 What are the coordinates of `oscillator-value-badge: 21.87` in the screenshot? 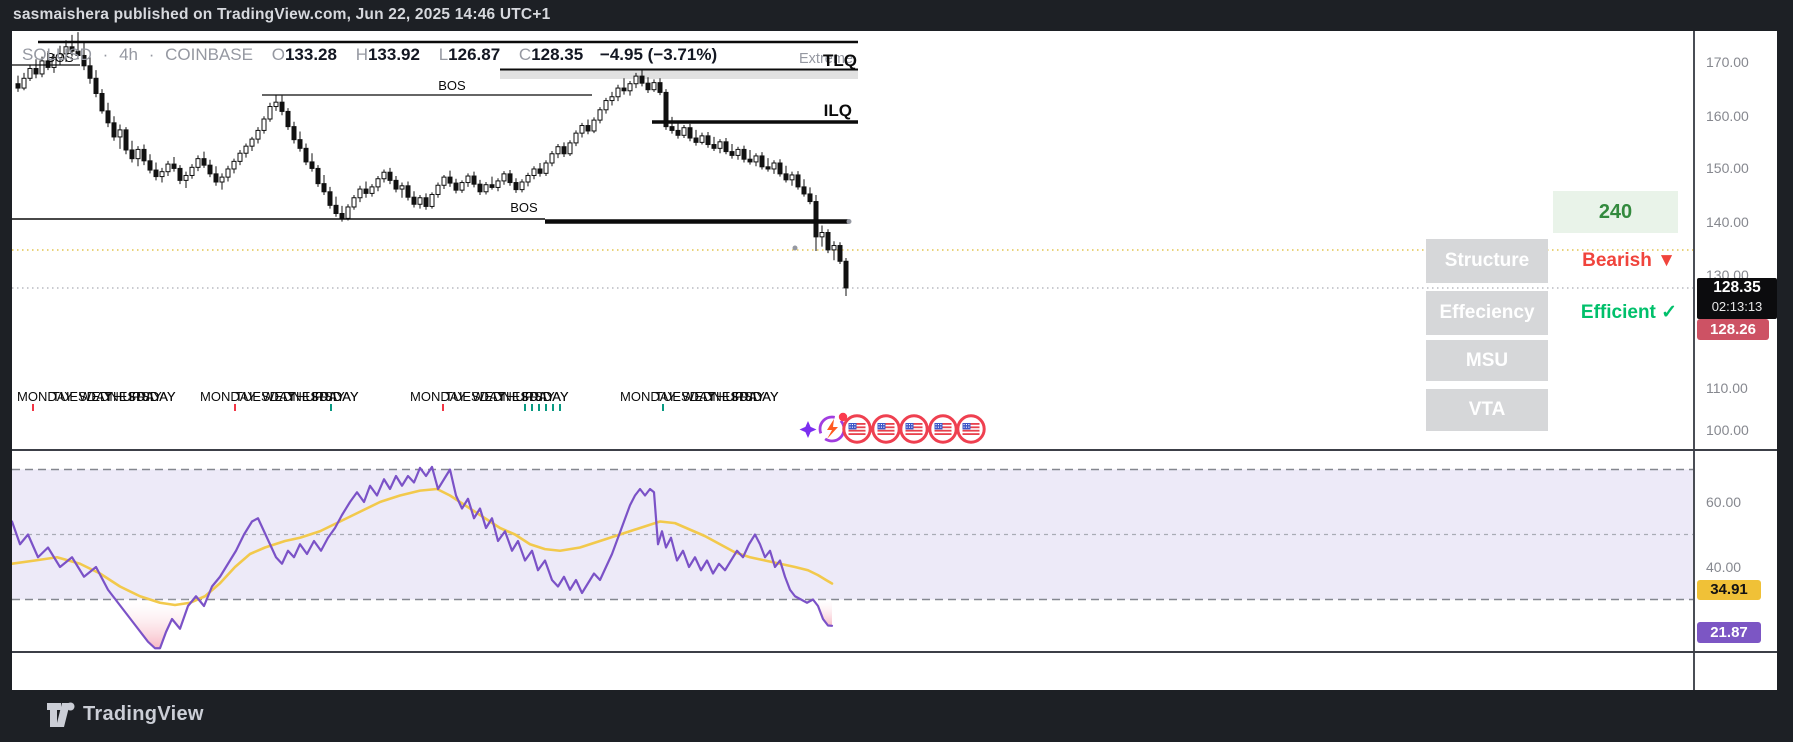 It's located at (1729, 632).